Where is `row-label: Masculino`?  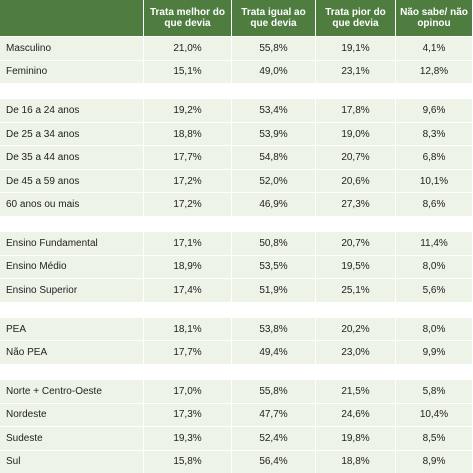 row-label: Masculino is located at coordinates (71, 48).